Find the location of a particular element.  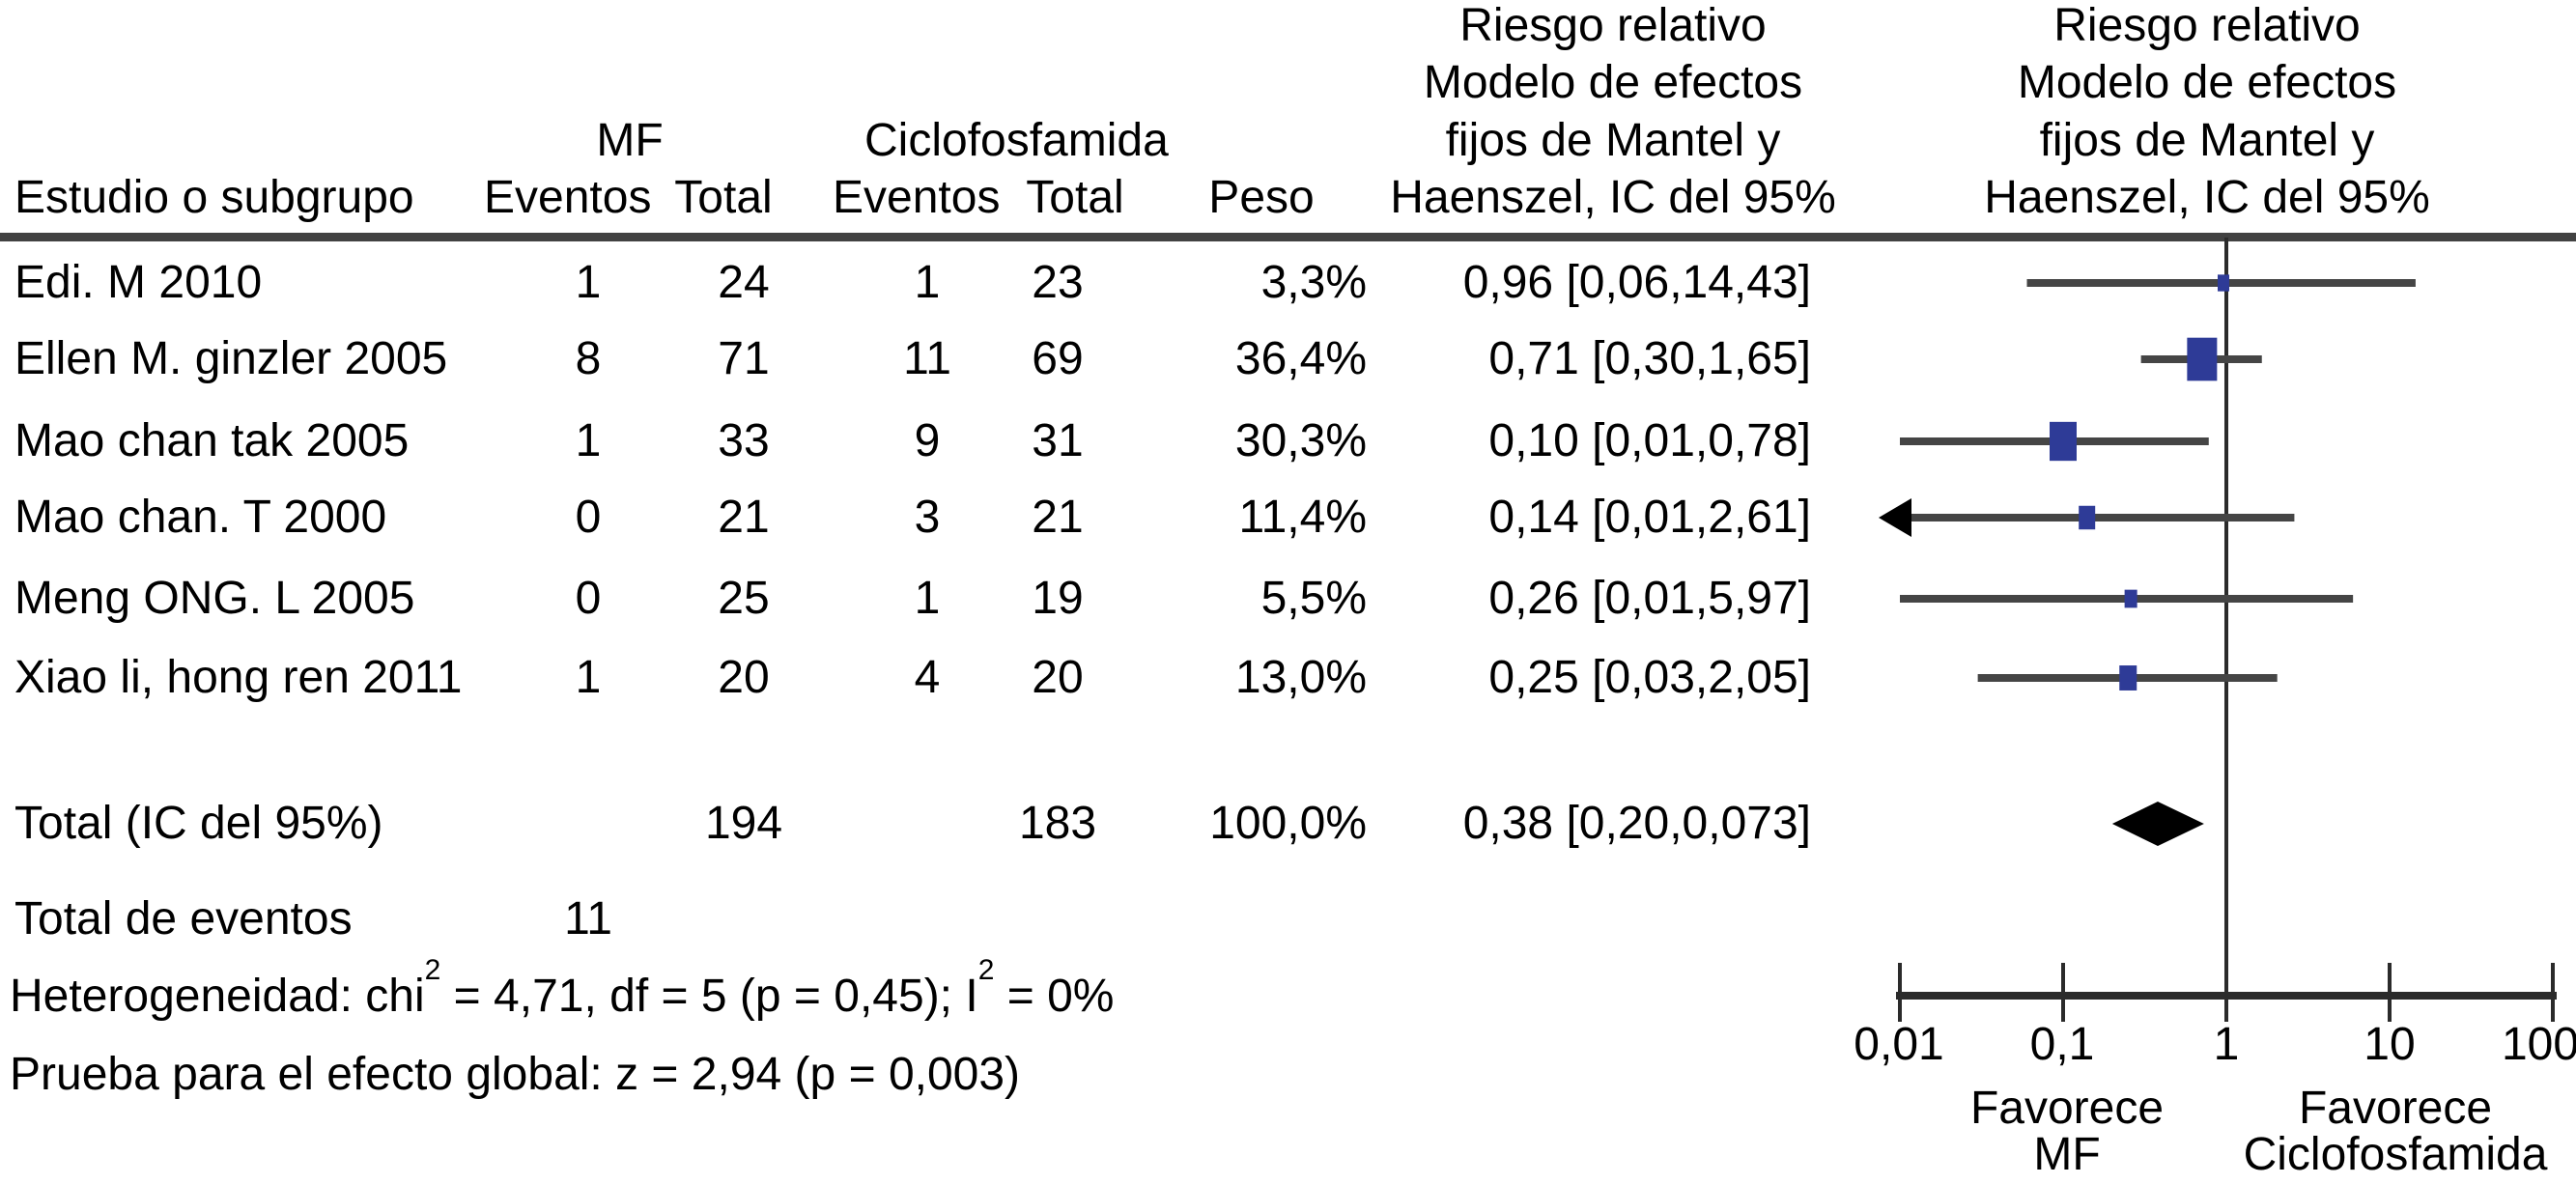

cyclo-events-header: Eventos is located at coordinates (917, 197).